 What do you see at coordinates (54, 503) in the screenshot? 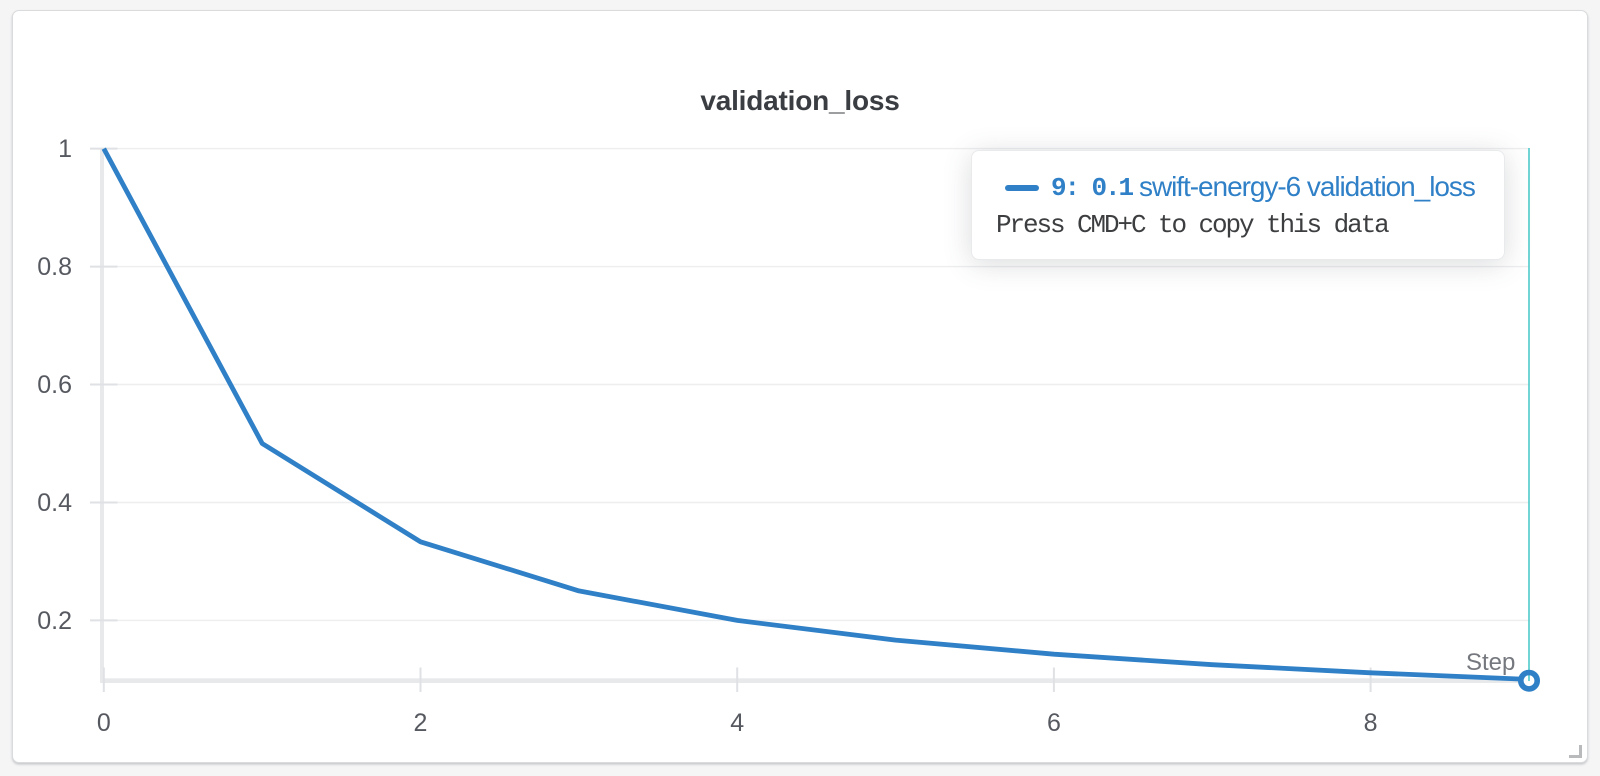
I see `svg-text: 0.4` at bounding box center [54, 503].